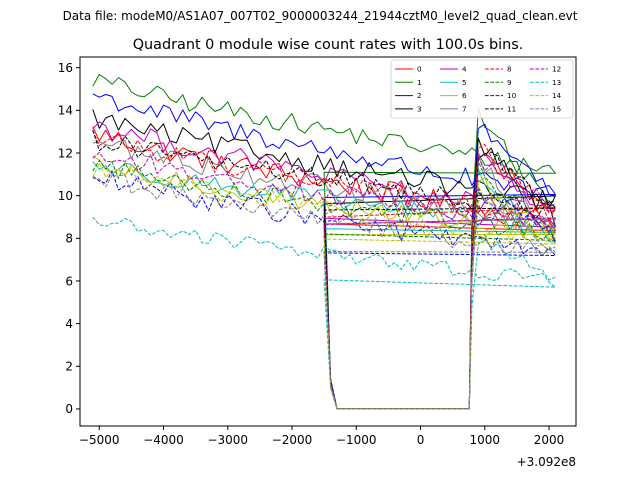 Image resolution: width=640 pixels, height=480 pixels. Describe the element at coordinates (65, 68) in the screenshot. I see `y-tick-label: 16` at that location.